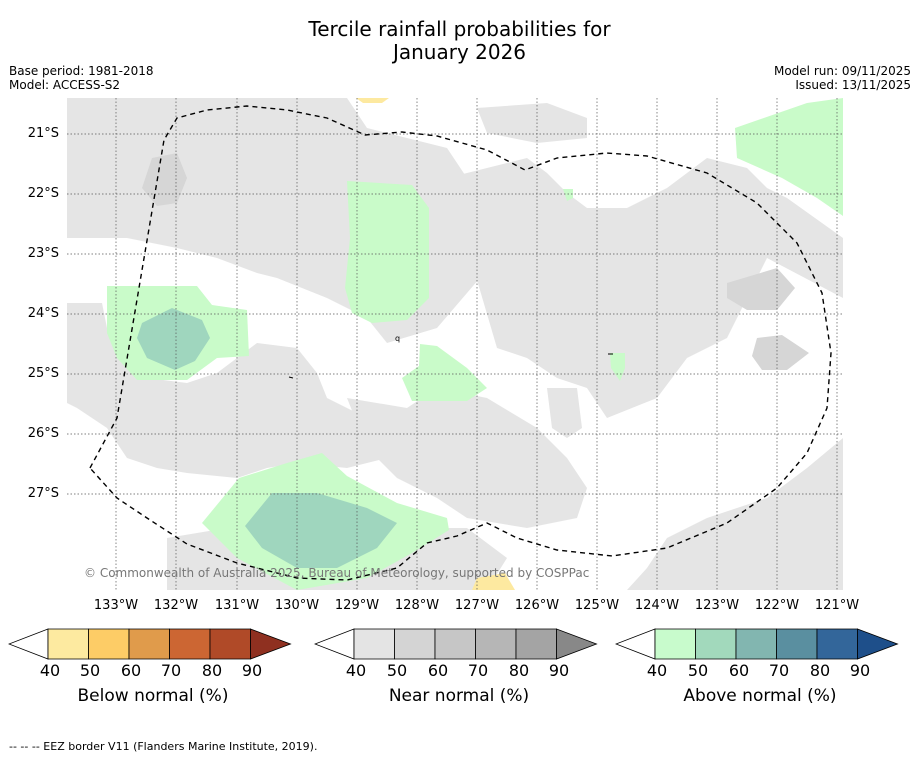 The width and height of the screenshot is (919, 758). Describe the element at coordinates (357, 605) in the screenshot. I see `lon-label: 129°W` at that location.